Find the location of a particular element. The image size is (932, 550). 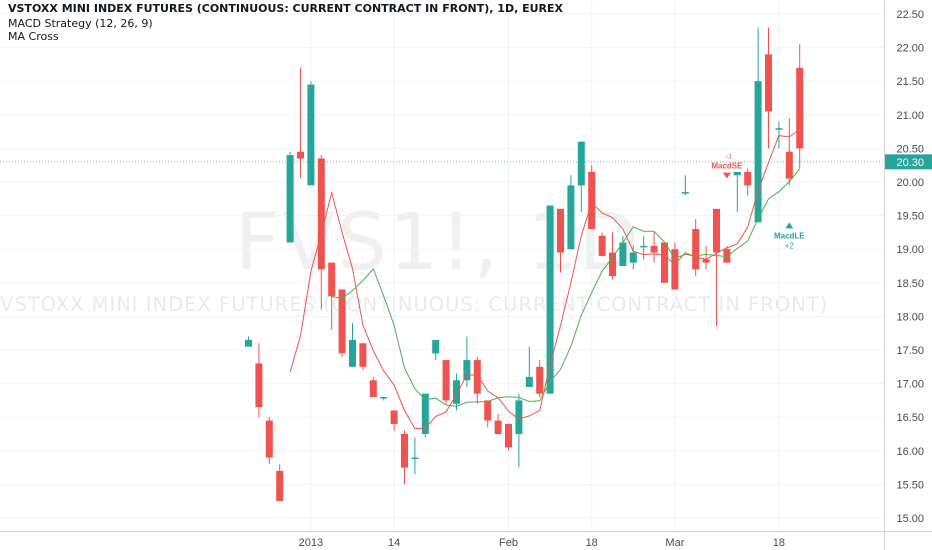

y-tick-label: 19.00 is located at coordinates (910, 250).